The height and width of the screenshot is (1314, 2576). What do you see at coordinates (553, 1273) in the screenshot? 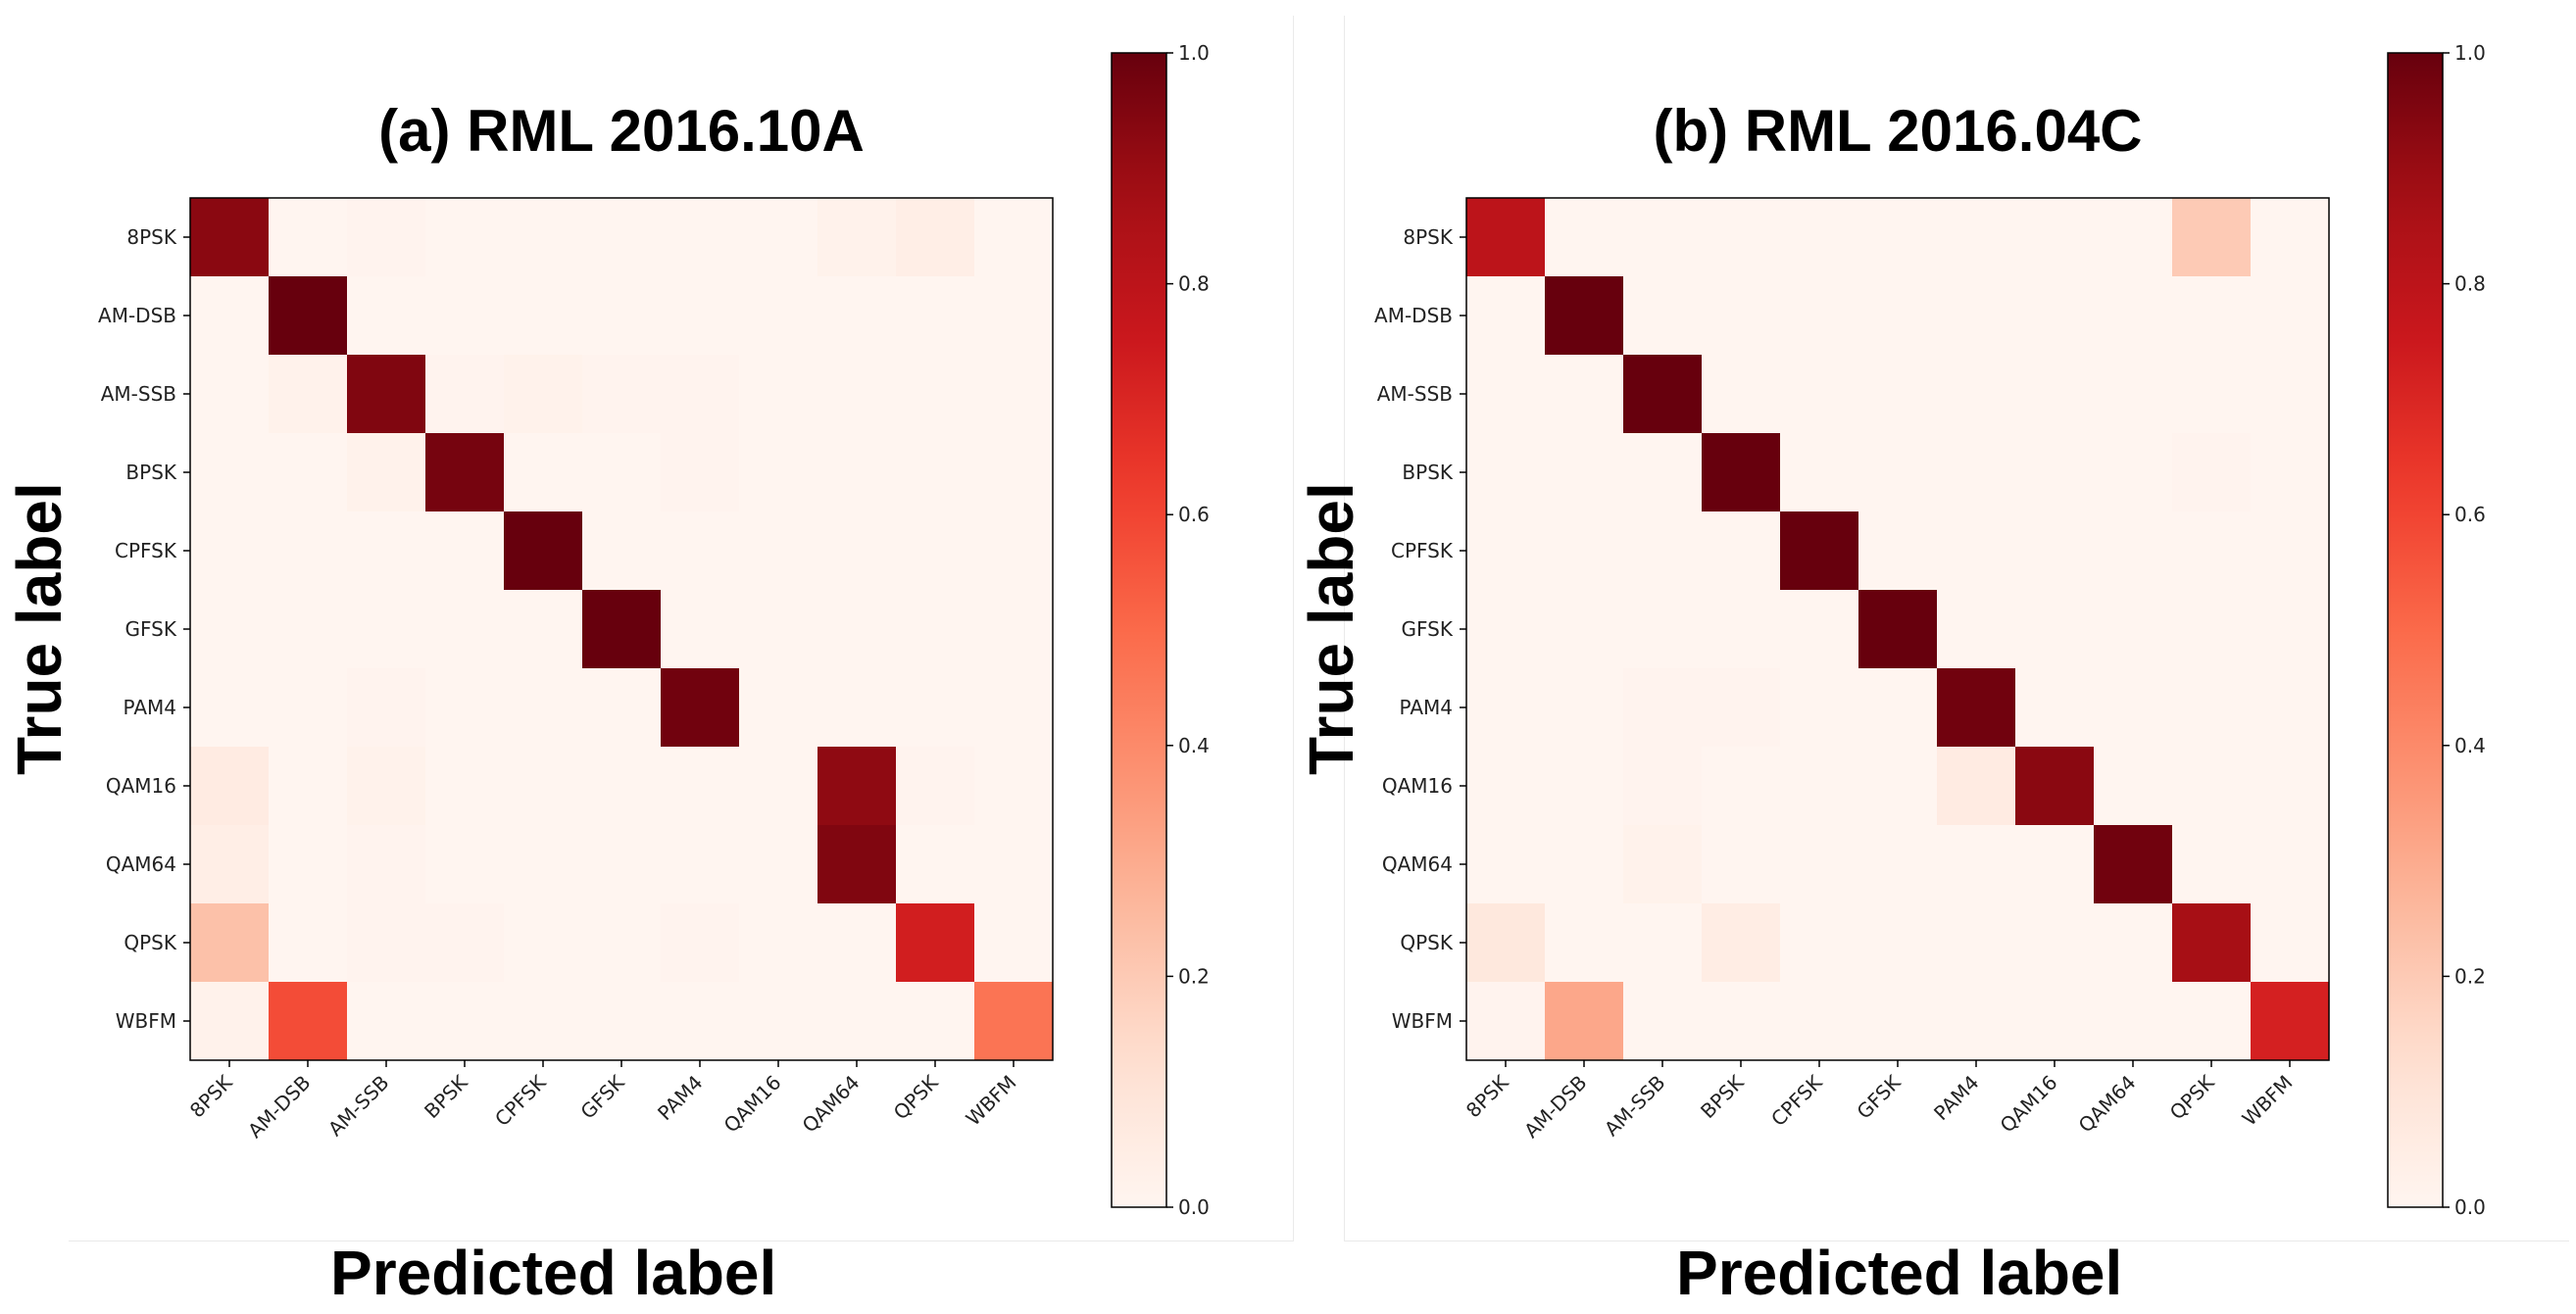
I see `x-axis-label-a: Predicted label` at bounding box center [553, 1273].